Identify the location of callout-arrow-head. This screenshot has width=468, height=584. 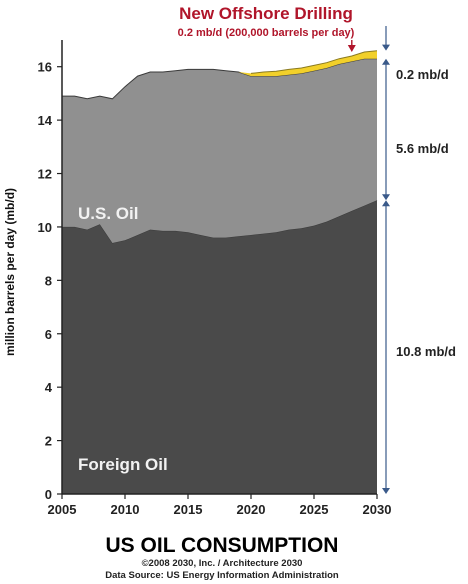
(351, 49).